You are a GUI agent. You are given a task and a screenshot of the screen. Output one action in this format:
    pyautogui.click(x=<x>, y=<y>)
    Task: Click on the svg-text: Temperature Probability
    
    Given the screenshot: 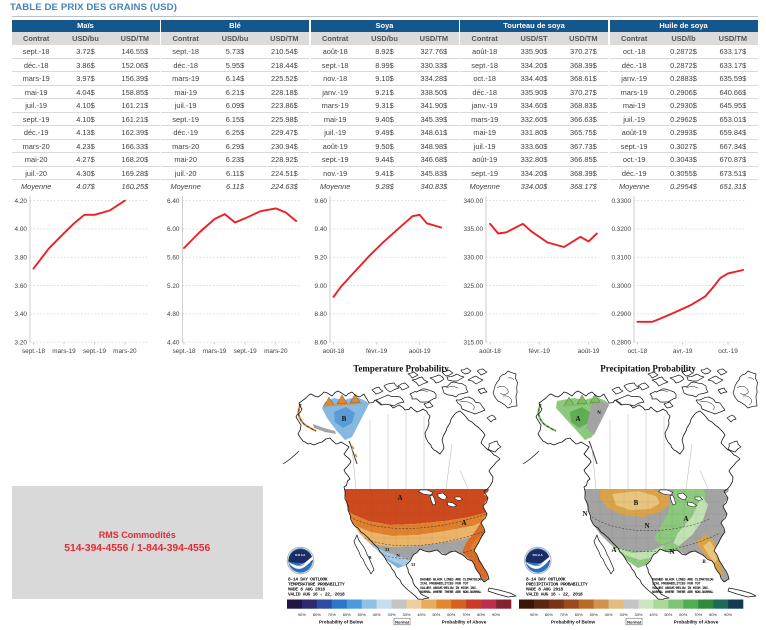 What is the action you would take?
    pyautogui.click(x=401, y=369)
    